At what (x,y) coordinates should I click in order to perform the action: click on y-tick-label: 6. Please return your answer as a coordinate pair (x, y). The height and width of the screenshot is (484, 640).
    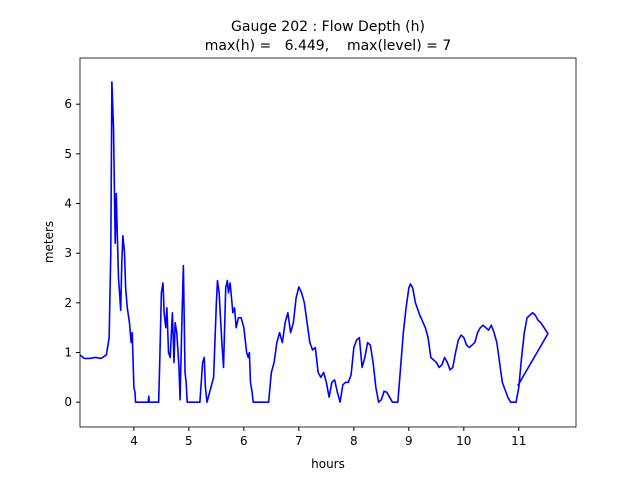
    Looking at the image, I should click on (68, 104).